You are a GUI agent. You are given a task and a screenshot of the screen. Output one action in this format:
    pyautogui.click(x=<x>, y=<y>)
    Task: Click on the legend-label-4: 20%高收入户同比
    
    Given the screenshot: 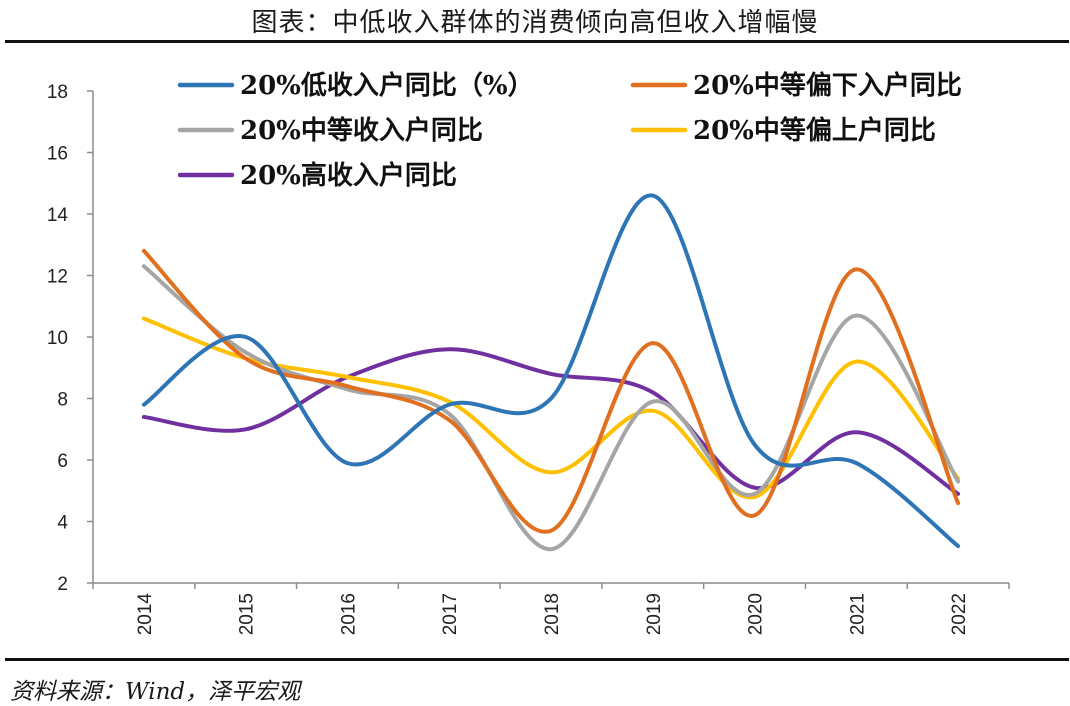 What is the action you would take?
    pyautogui.click(x=348, y=175)
    